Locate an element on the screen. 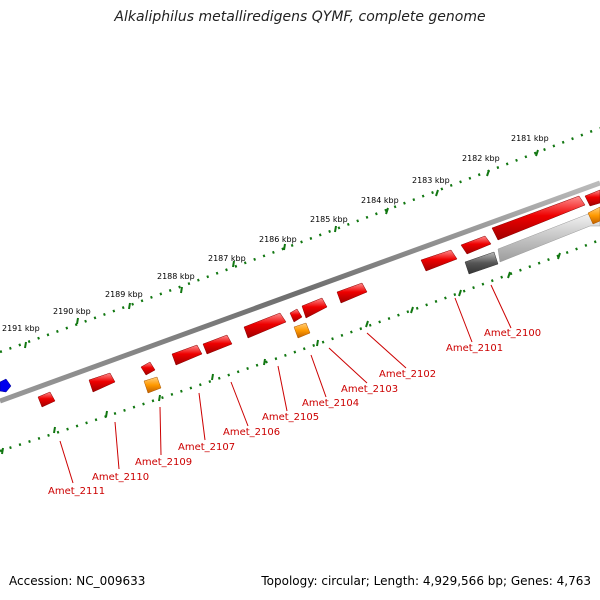 This screenshot has width=600, height=600. gene-feature-light is located at coordinates (548, 238).